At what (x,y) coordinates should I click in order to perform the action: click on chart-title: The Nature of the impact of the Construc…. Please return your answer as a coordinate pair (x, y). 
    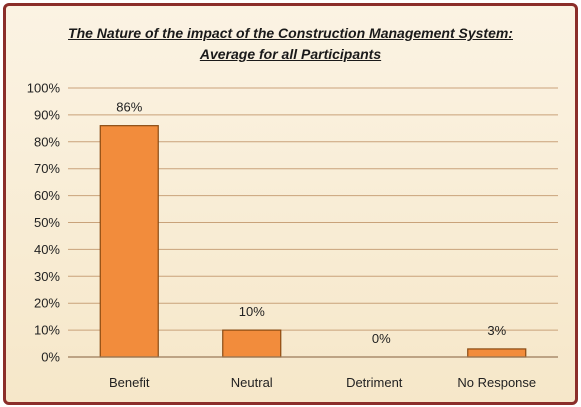
    Looking at the image, I should click on (290, 33).